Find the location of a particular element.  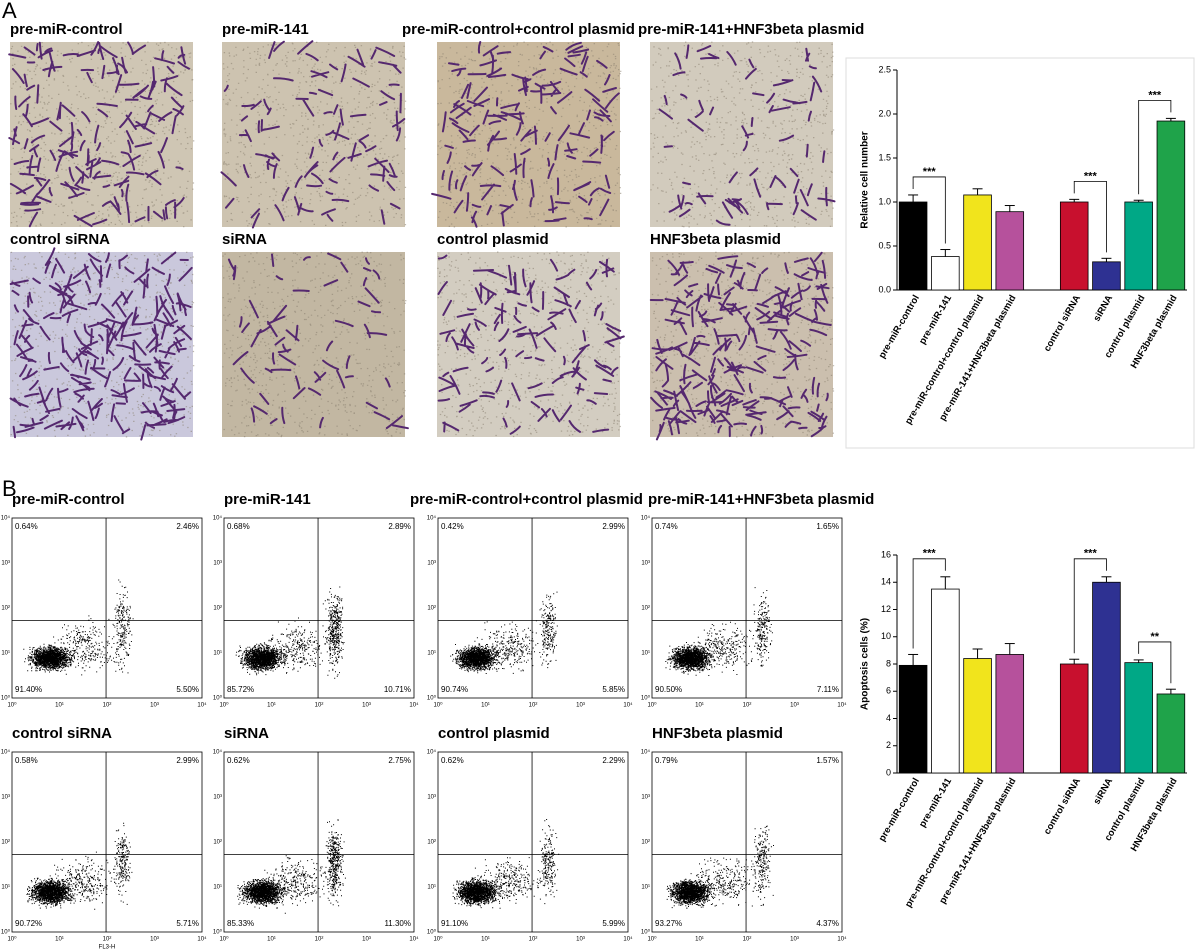

quadrant-percent: 0.42% is located at coordinates (452, 526).